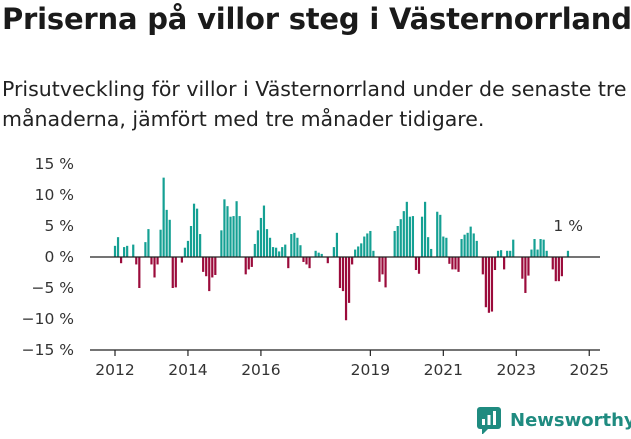  I want to click on y-tick-label: 0 %, so click(59, 257).